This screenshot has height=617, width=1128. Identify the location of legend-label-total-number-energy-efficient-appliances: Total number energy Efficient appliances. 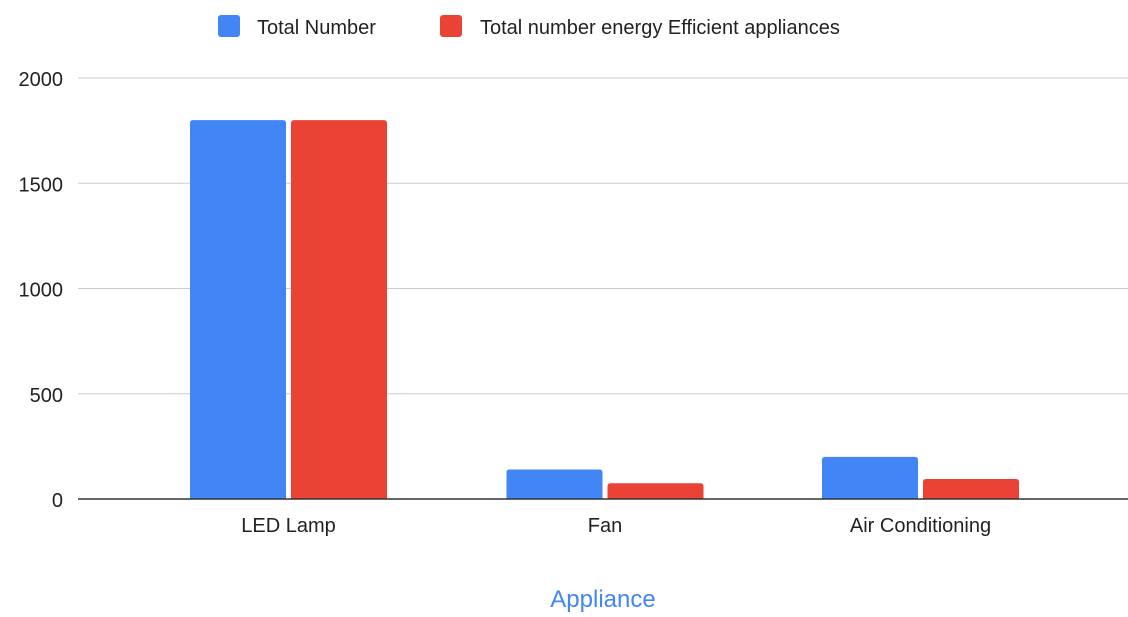
(660, 28).